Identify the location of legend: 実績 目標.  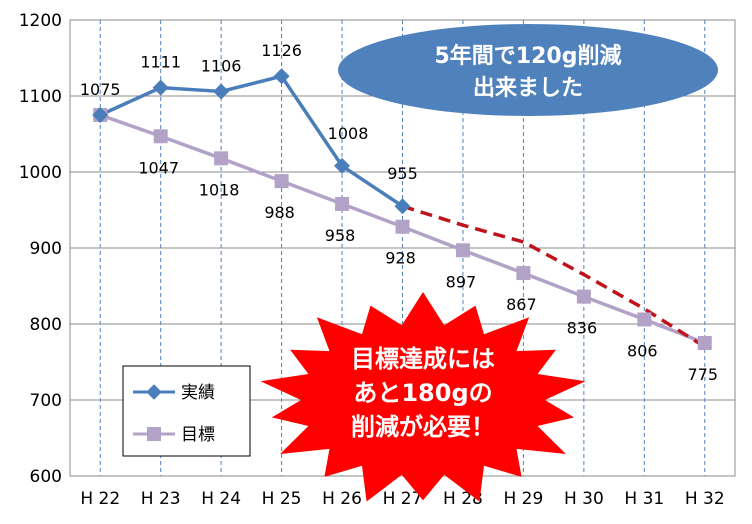
(186, 411).